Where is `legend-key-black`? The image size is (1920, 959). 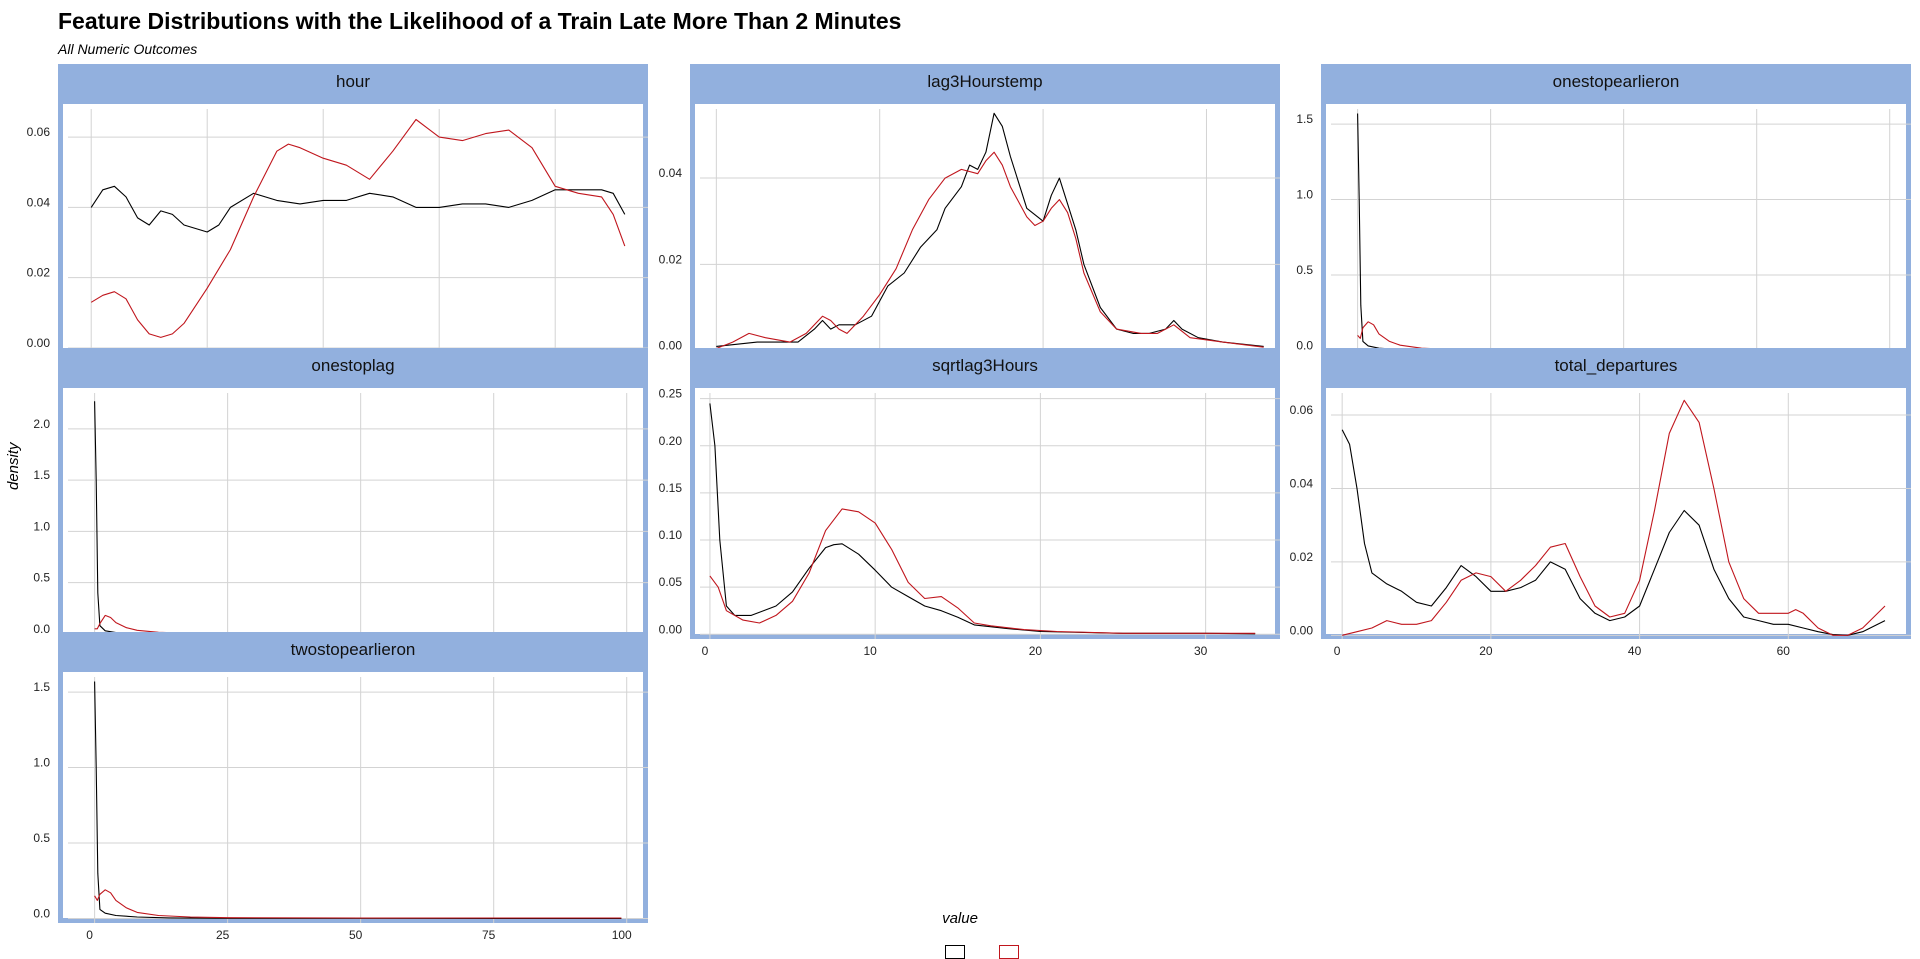 legend-key-black is located at coordinates (955, 952).